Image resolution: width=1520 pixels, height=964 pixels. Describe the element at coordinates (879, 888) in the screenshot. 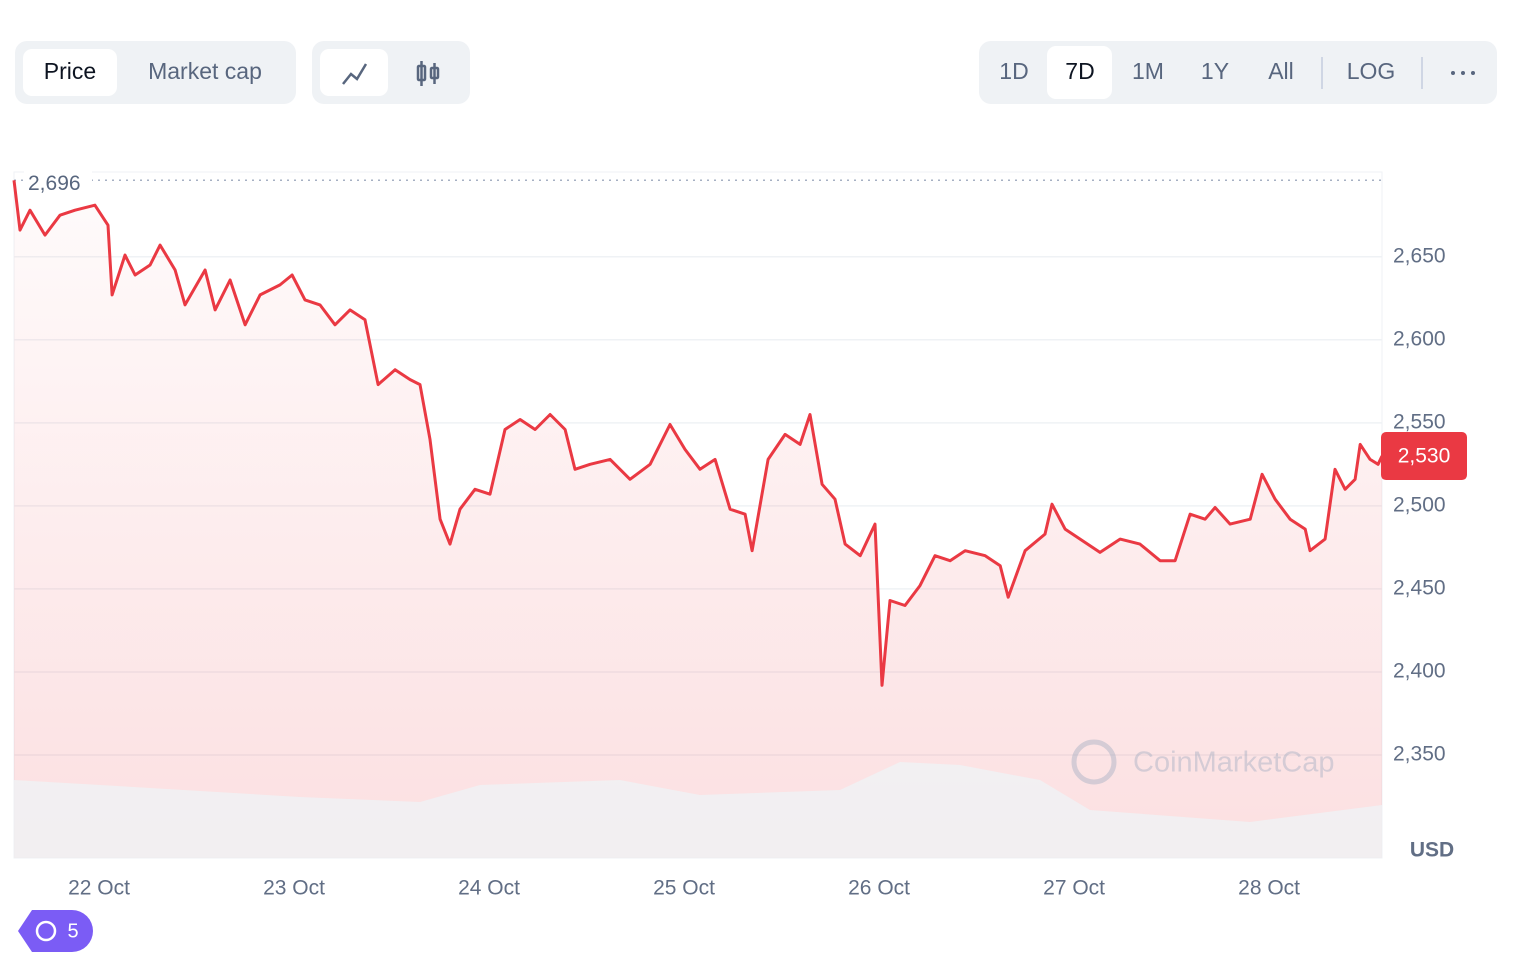

I see `x-tick-label: 26 Oct` at that location.